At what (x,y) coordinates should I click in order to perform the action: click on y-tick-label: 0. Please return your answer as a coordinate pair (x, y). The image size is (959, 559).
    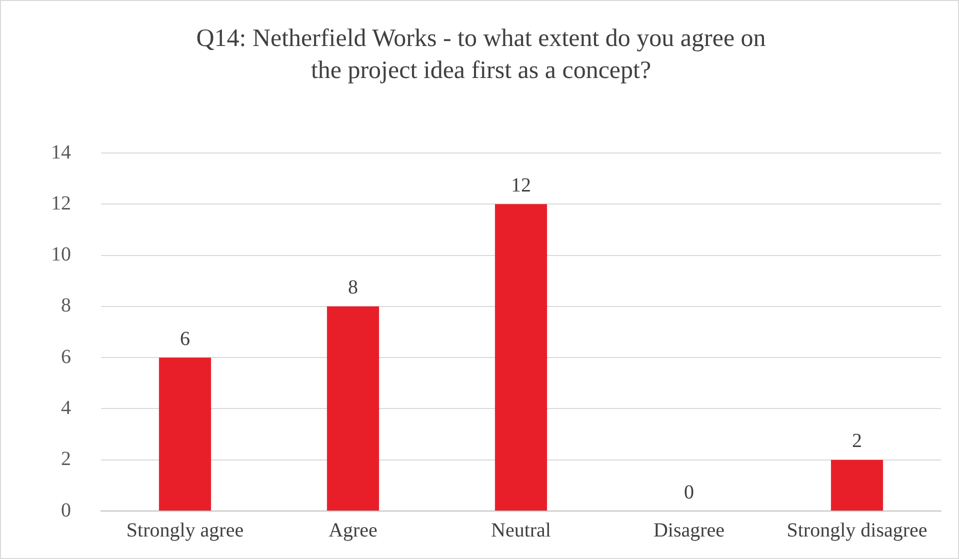
    Looking at the image, I should click on (66, 510).